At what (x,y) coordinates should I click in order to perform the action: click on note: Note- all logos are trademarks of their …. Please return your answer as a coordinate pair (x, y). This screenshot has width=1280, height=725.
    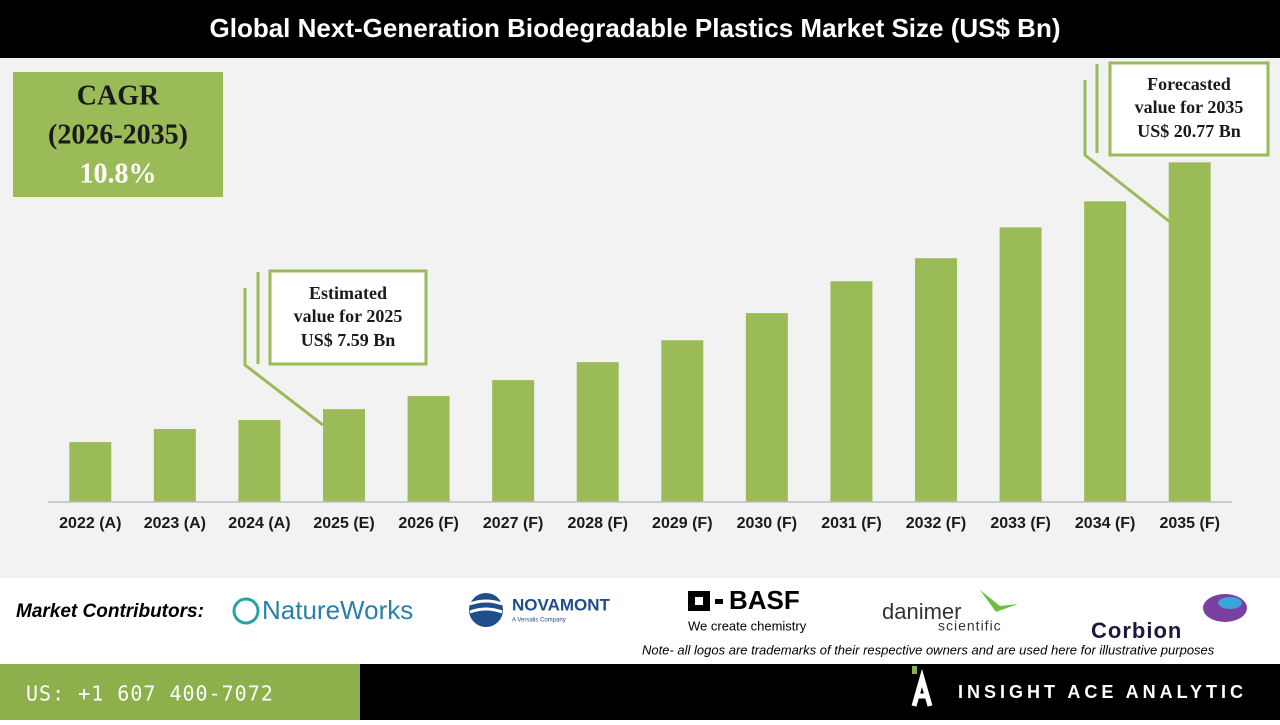
    Looking at the image, I should click on (928, 649).